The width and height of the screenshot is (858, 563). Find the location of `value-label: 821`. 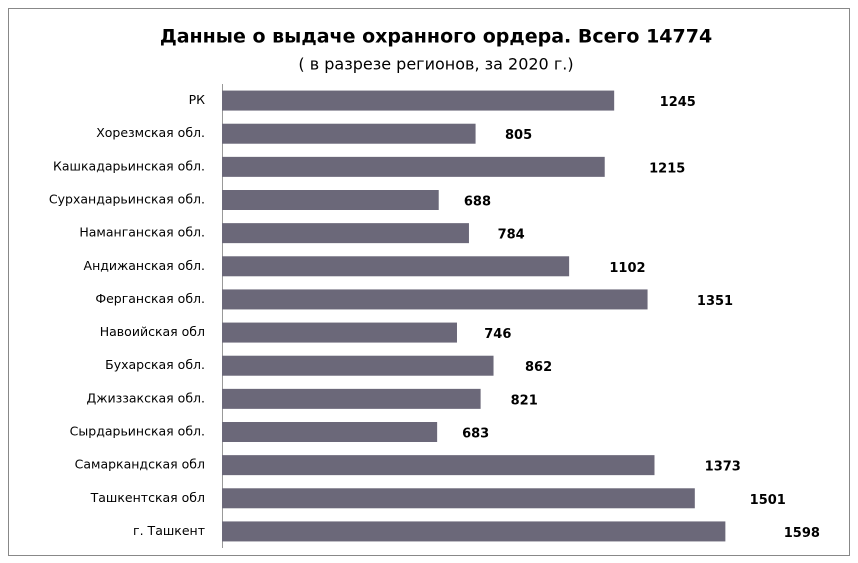

value-label: 821 is located at coordinates (524, 400).